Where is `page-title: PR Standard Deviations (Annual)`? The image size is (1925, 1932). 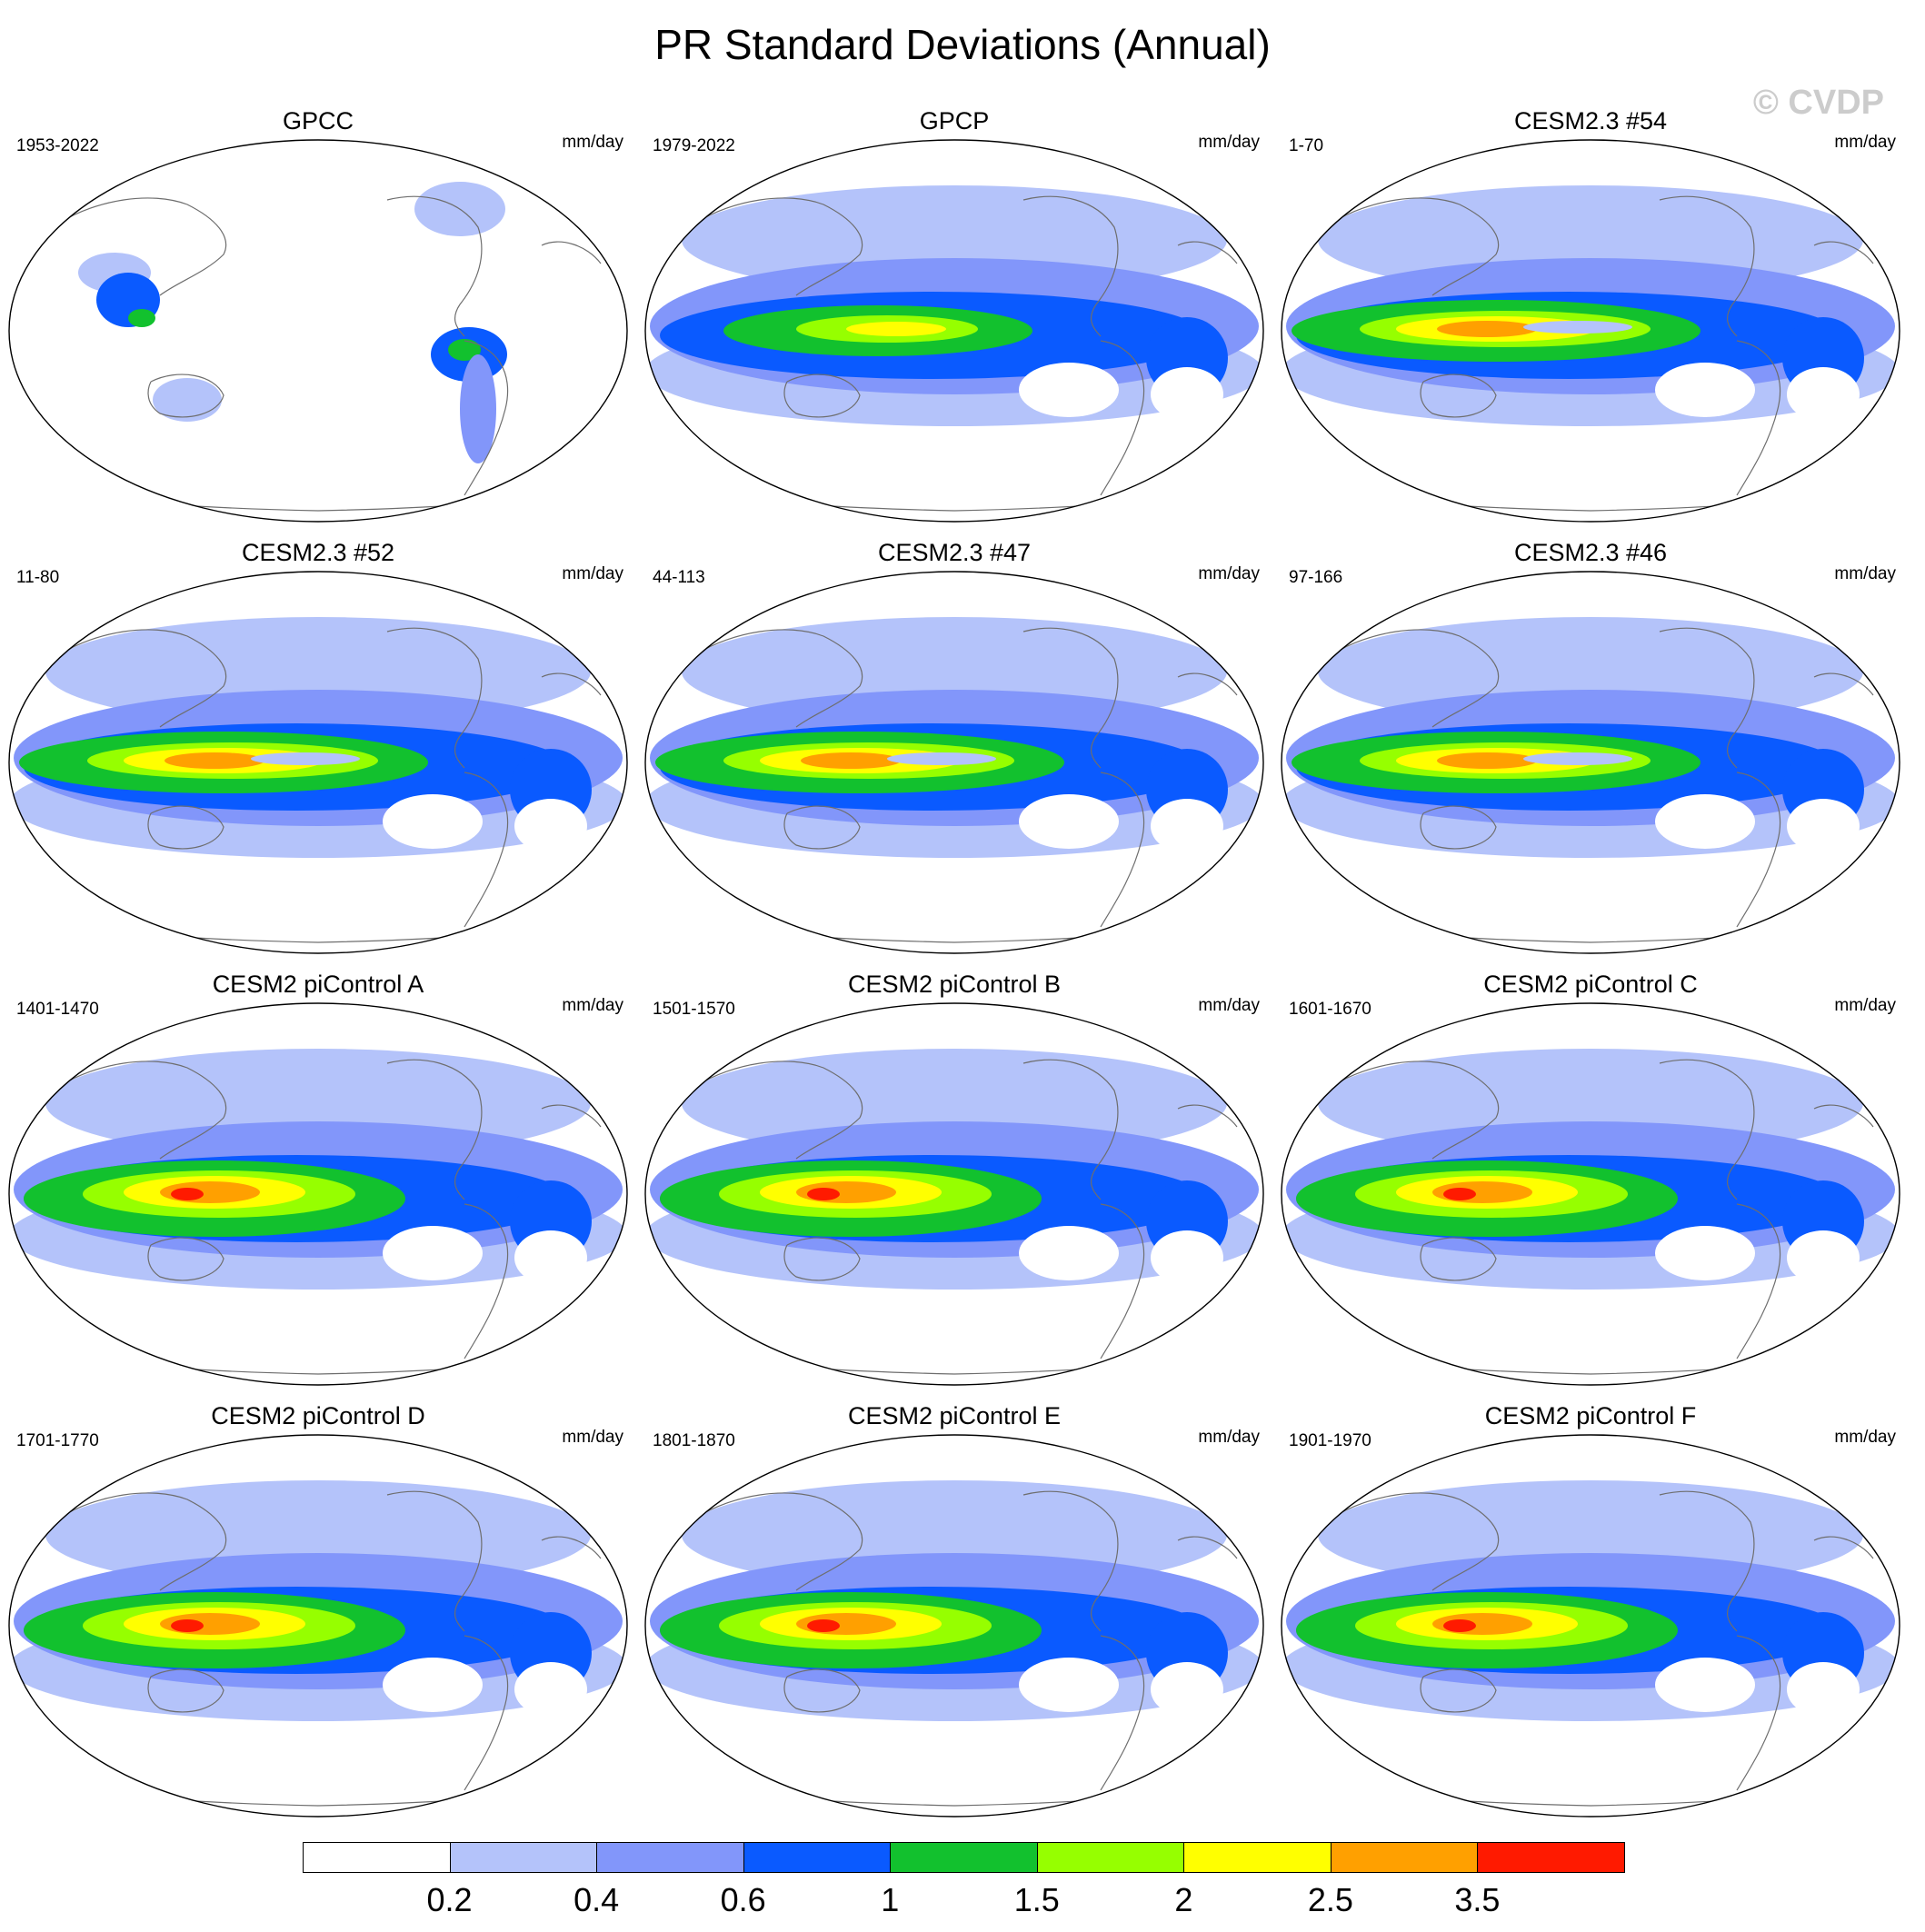 page-title: PR Standard Deviations (Annual) is located at coordinates (962, 45).